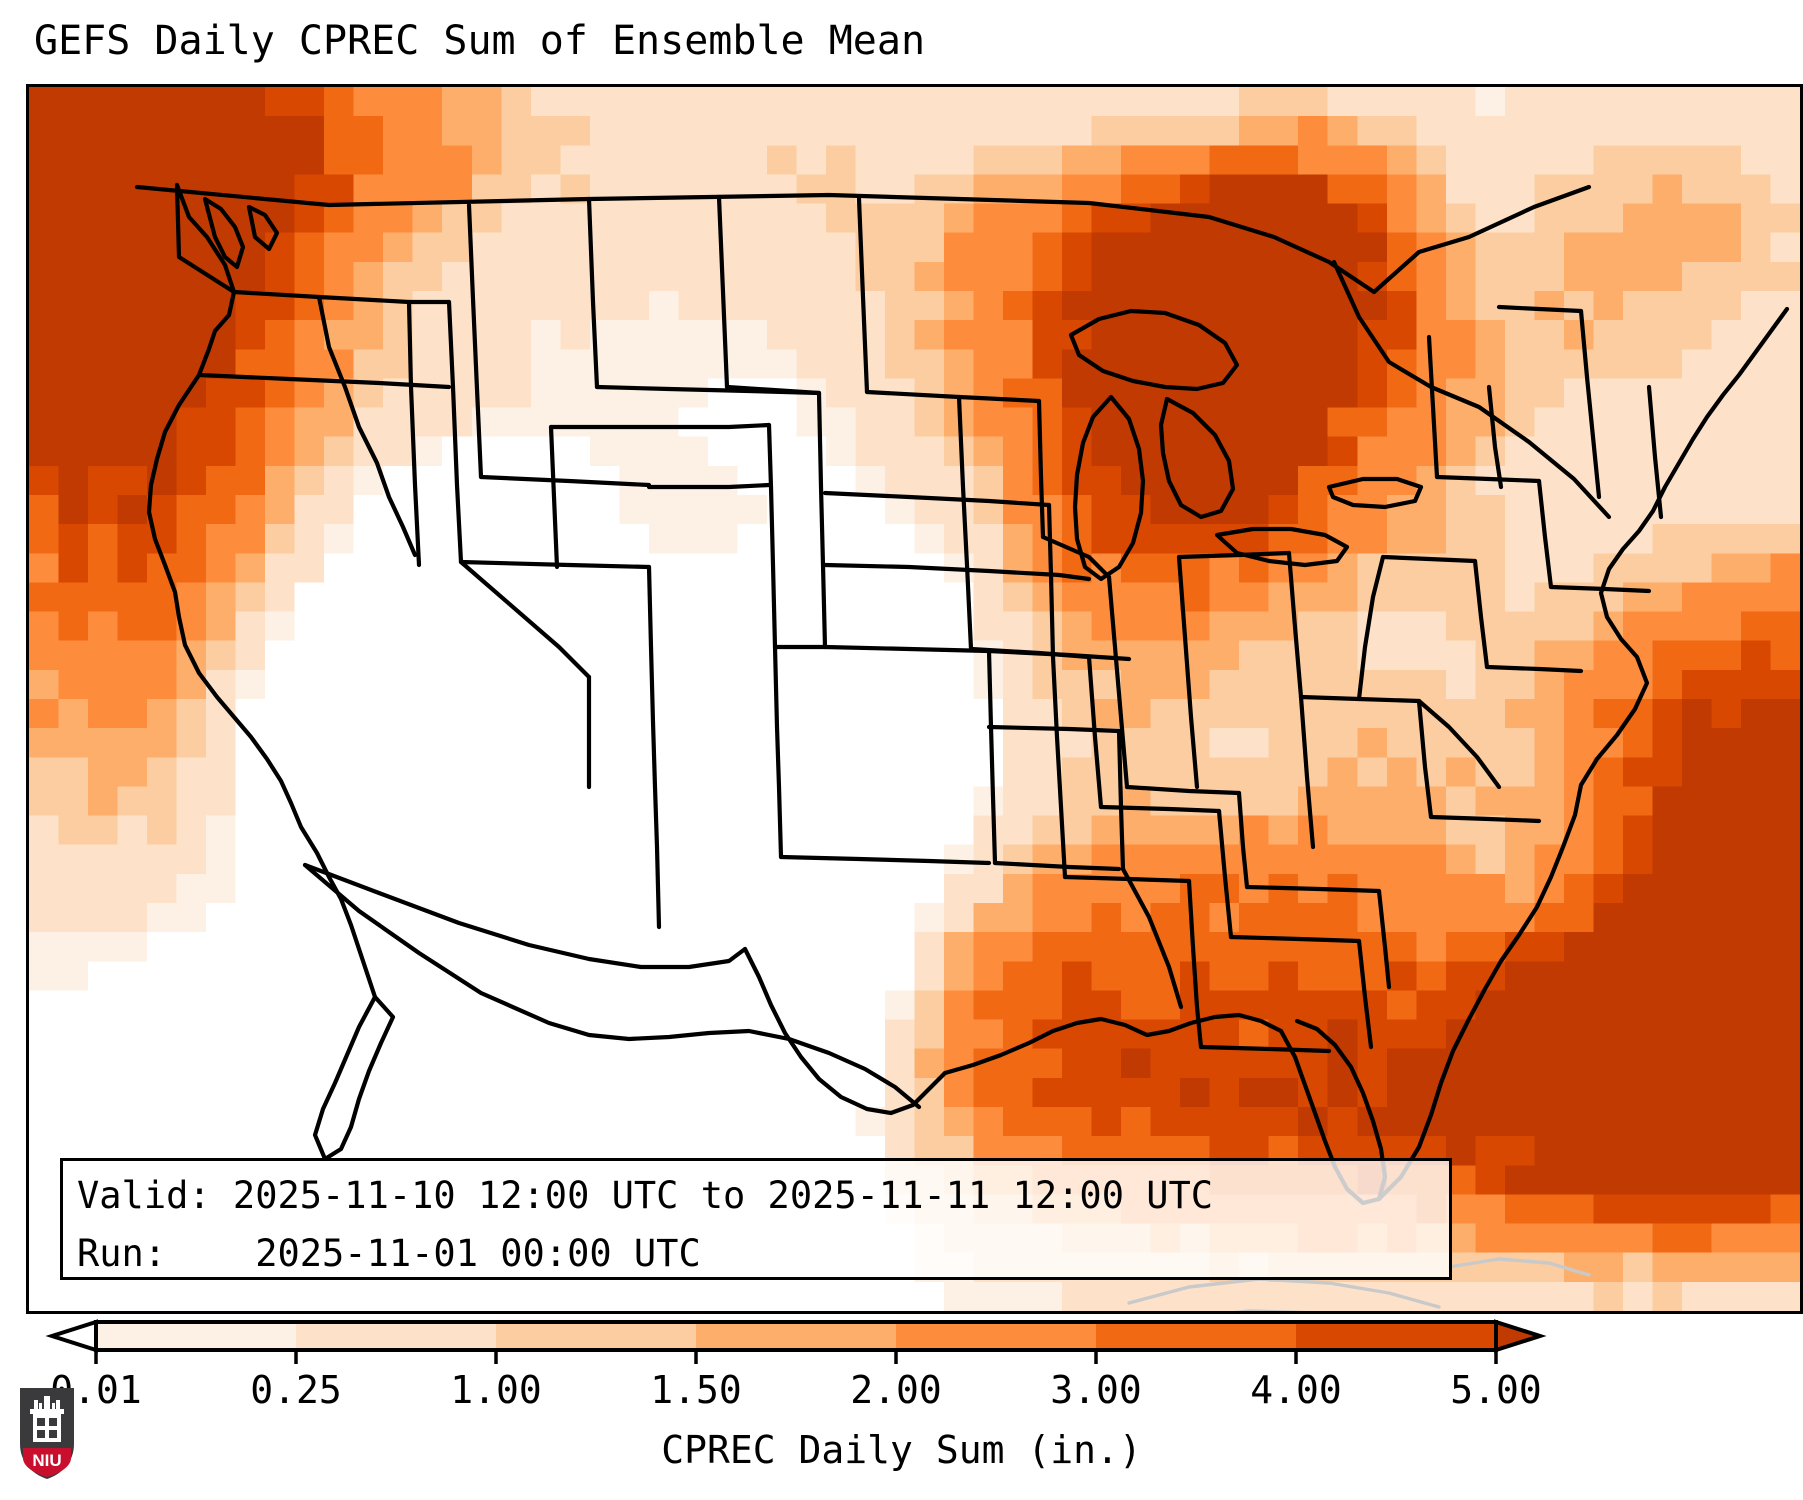 Image resolution: width=1803 pixels, height=1500 pixels. I want to click on colorbar-extend-left, so click(71, 1336).